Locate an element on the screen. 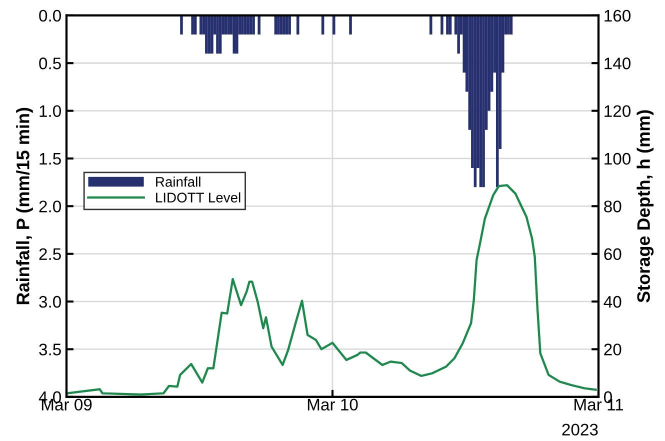 This screenshot has width=665, height=441. x-tick-label: Mar 10 is located at coordinates (333, 404).